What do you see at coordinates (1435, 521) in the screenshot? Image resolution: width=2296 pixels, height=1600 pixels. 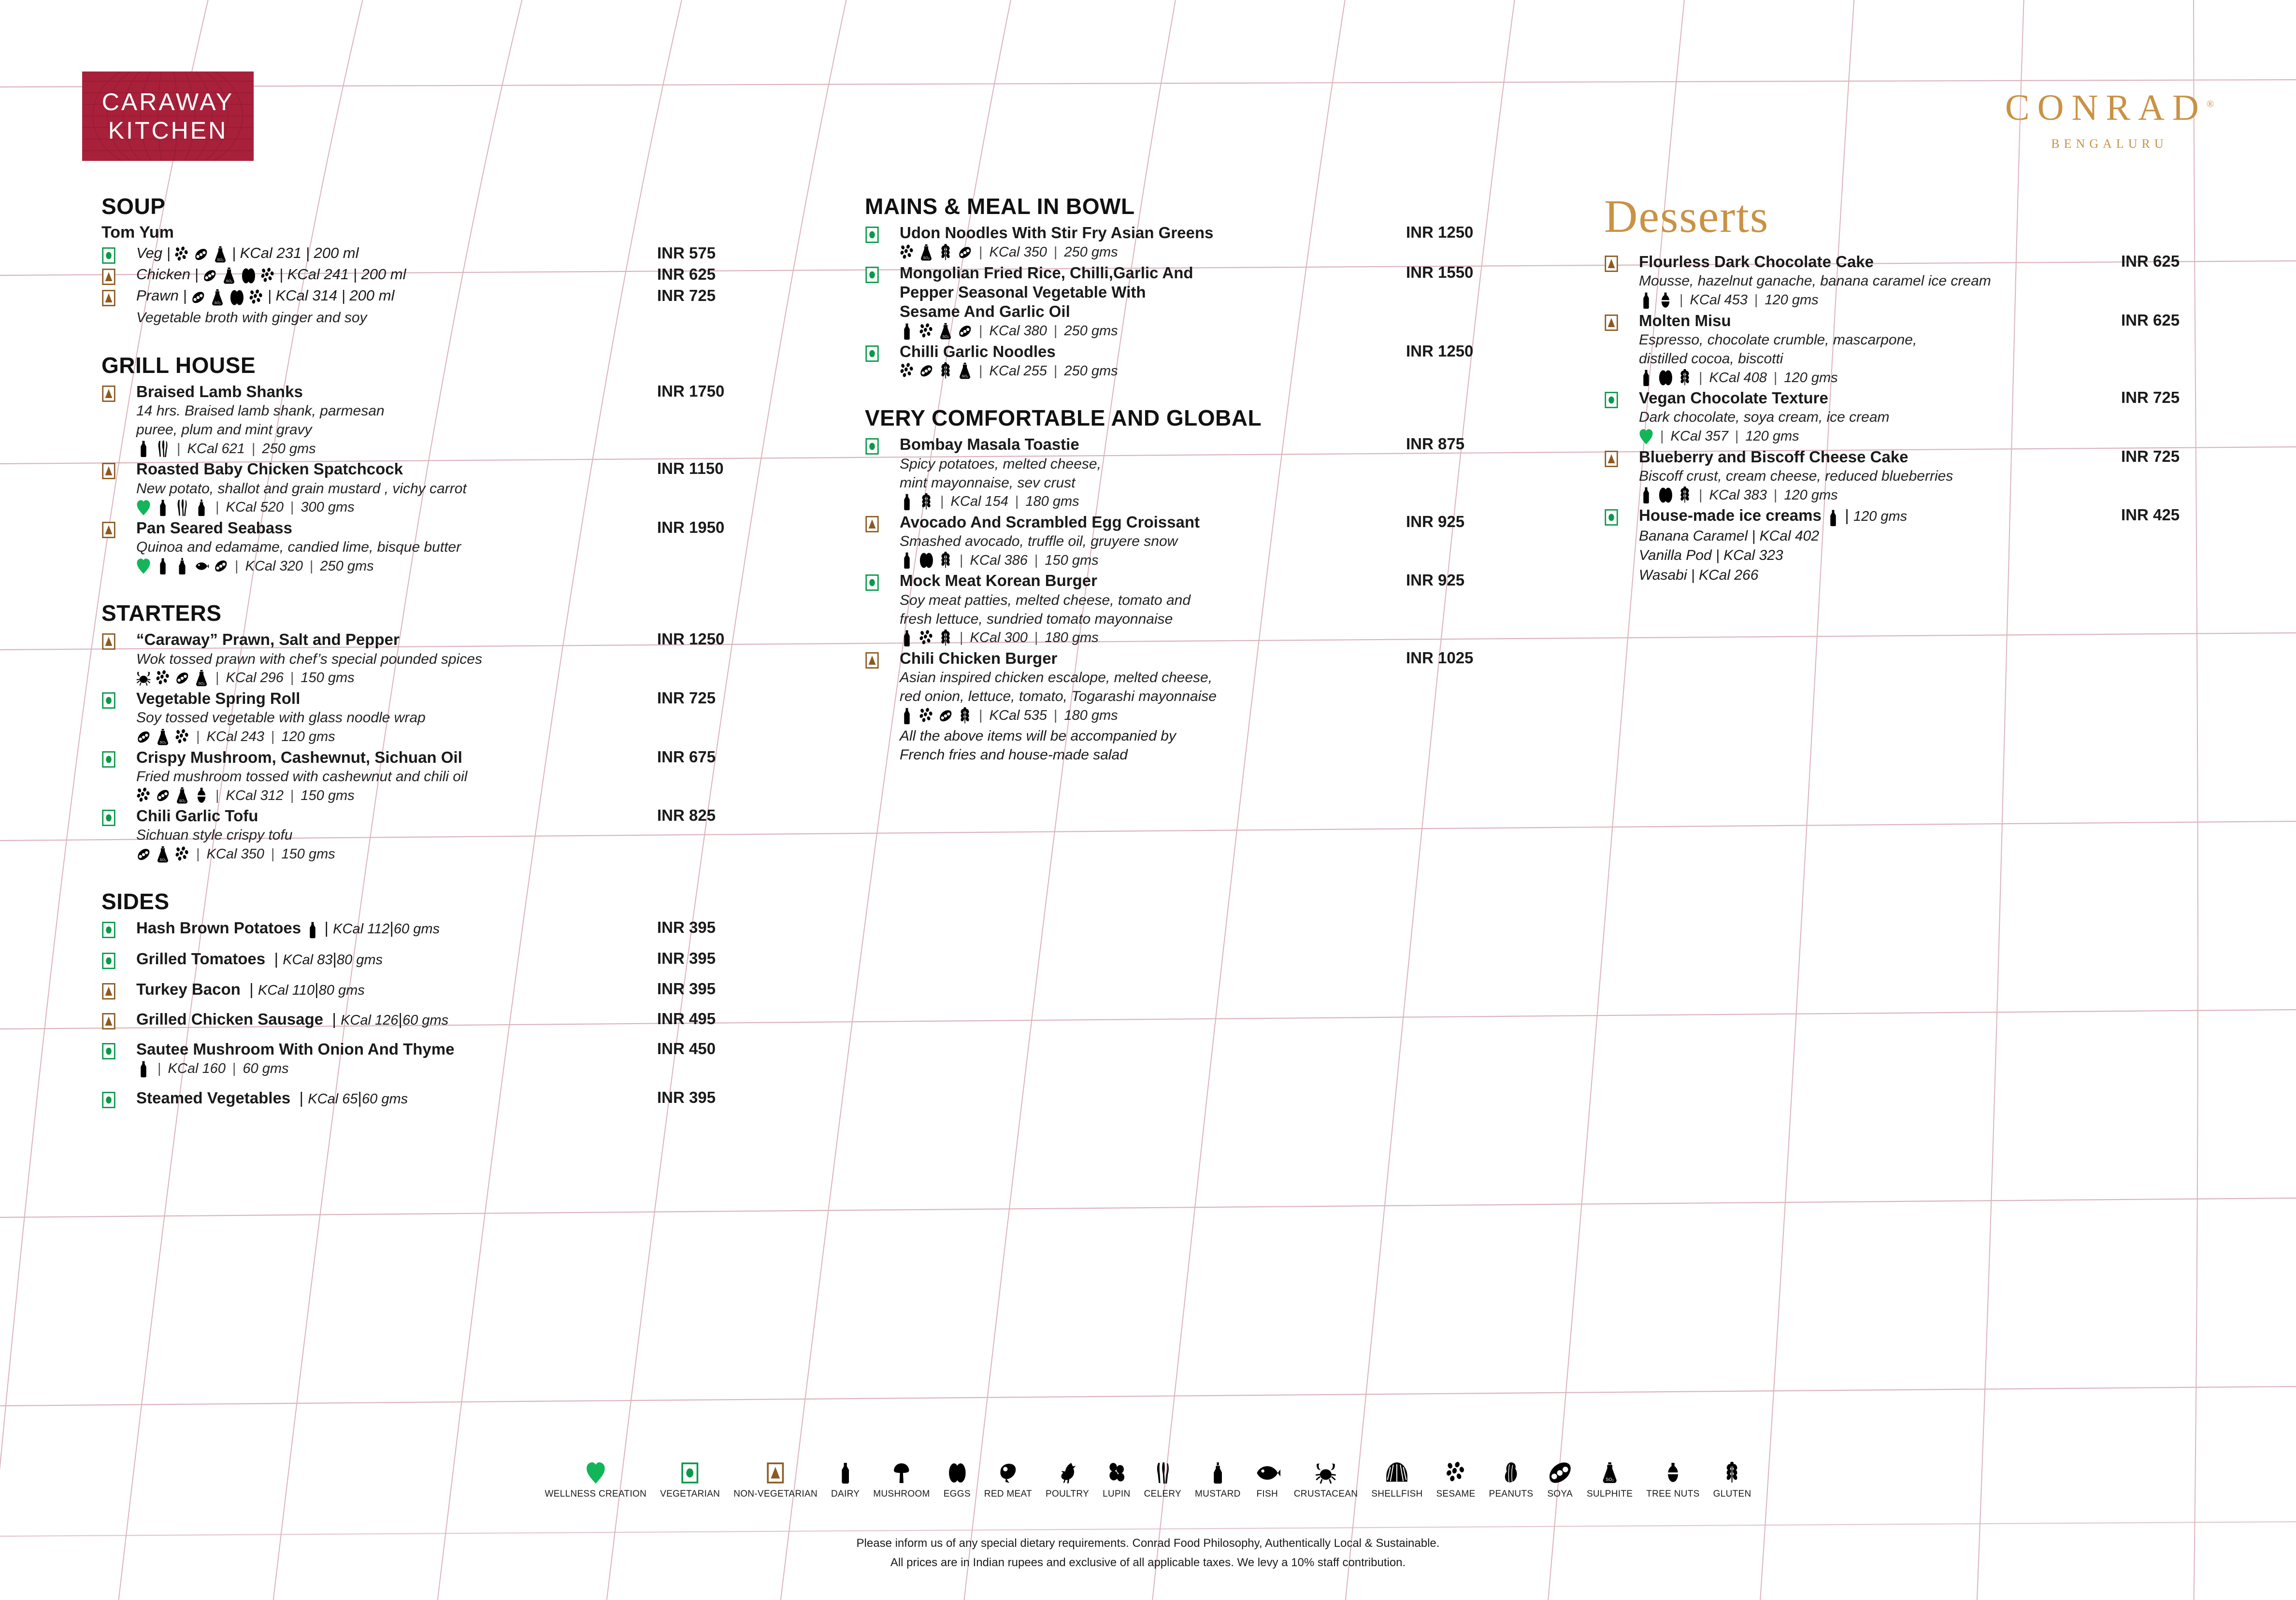 I see `item-price: INR 925` at bounding box center [1435, 521].